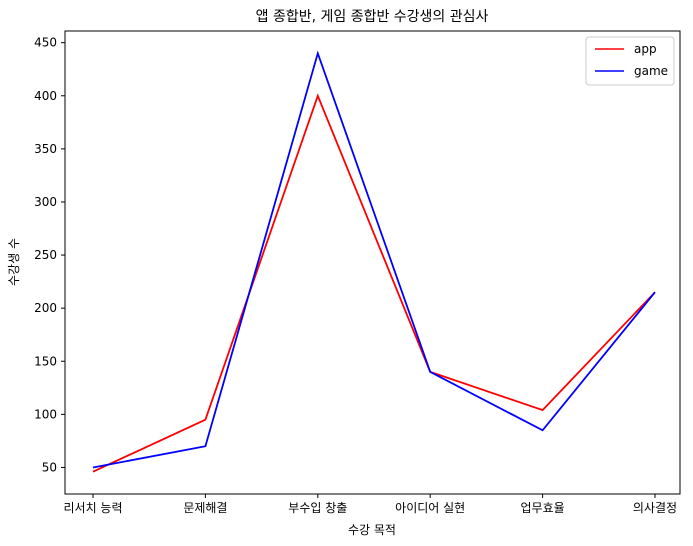  What do you see at coordinates (543, 508) in the screenshot?
I see `x-tick-label: 업무효율` at bounding box center [543, 508].